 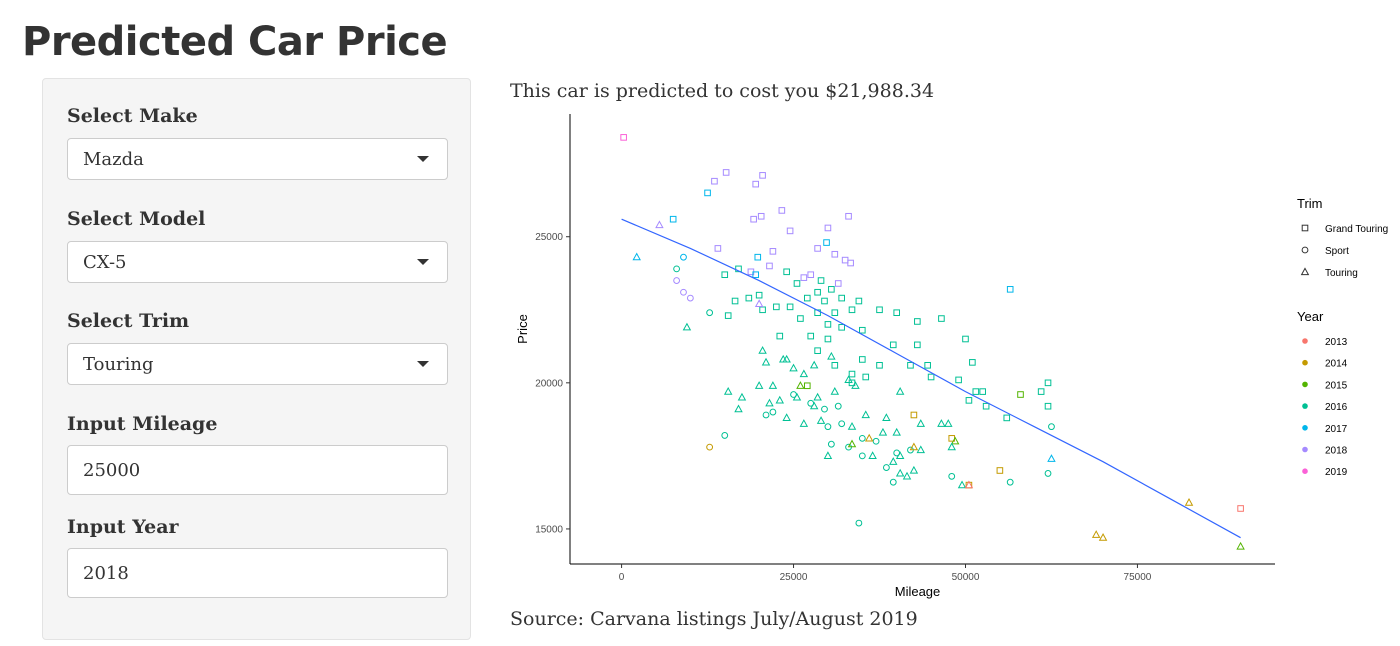 What do you see at coordinates (105, 262) in the screenshot?
I see `model-select-value: CX-5` at bounding box center [105, 262].